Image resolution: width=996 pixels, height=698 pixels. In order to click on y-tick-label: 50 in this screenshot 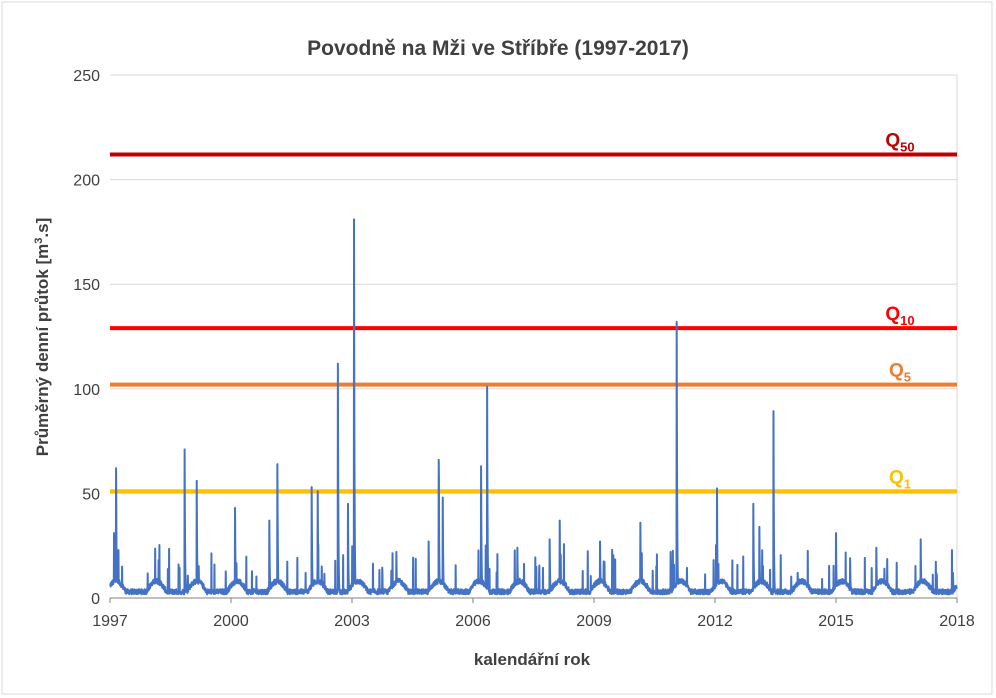, I will do `click(91, 494)`.